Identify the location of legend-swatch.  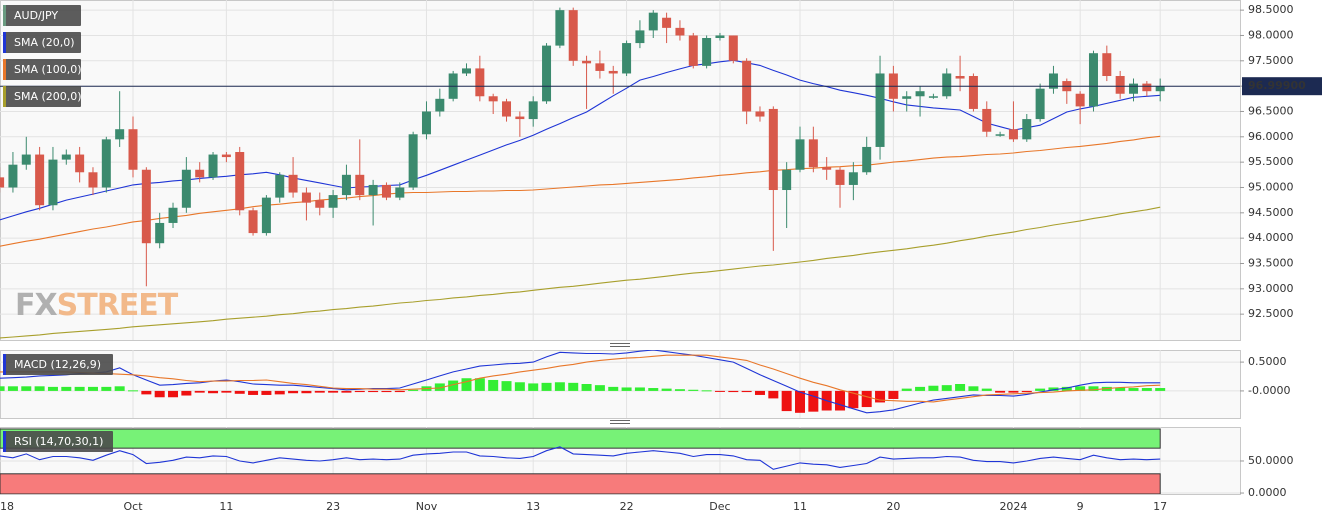
(4, 96).